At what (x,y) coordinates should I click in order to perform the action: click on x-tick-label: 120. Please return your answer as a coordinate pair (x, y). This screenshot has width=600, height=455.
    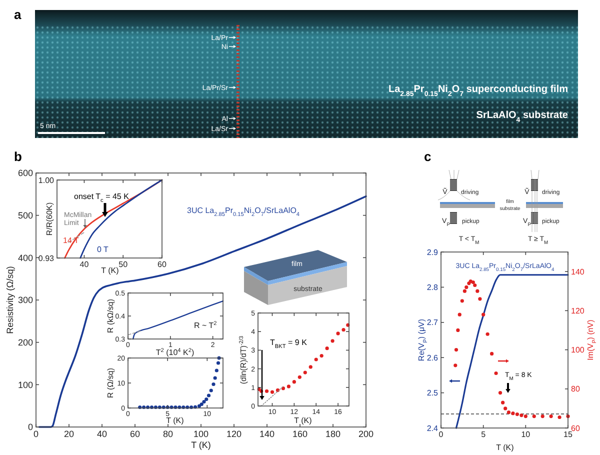
    Looking at the image, I should click on (234, 434).